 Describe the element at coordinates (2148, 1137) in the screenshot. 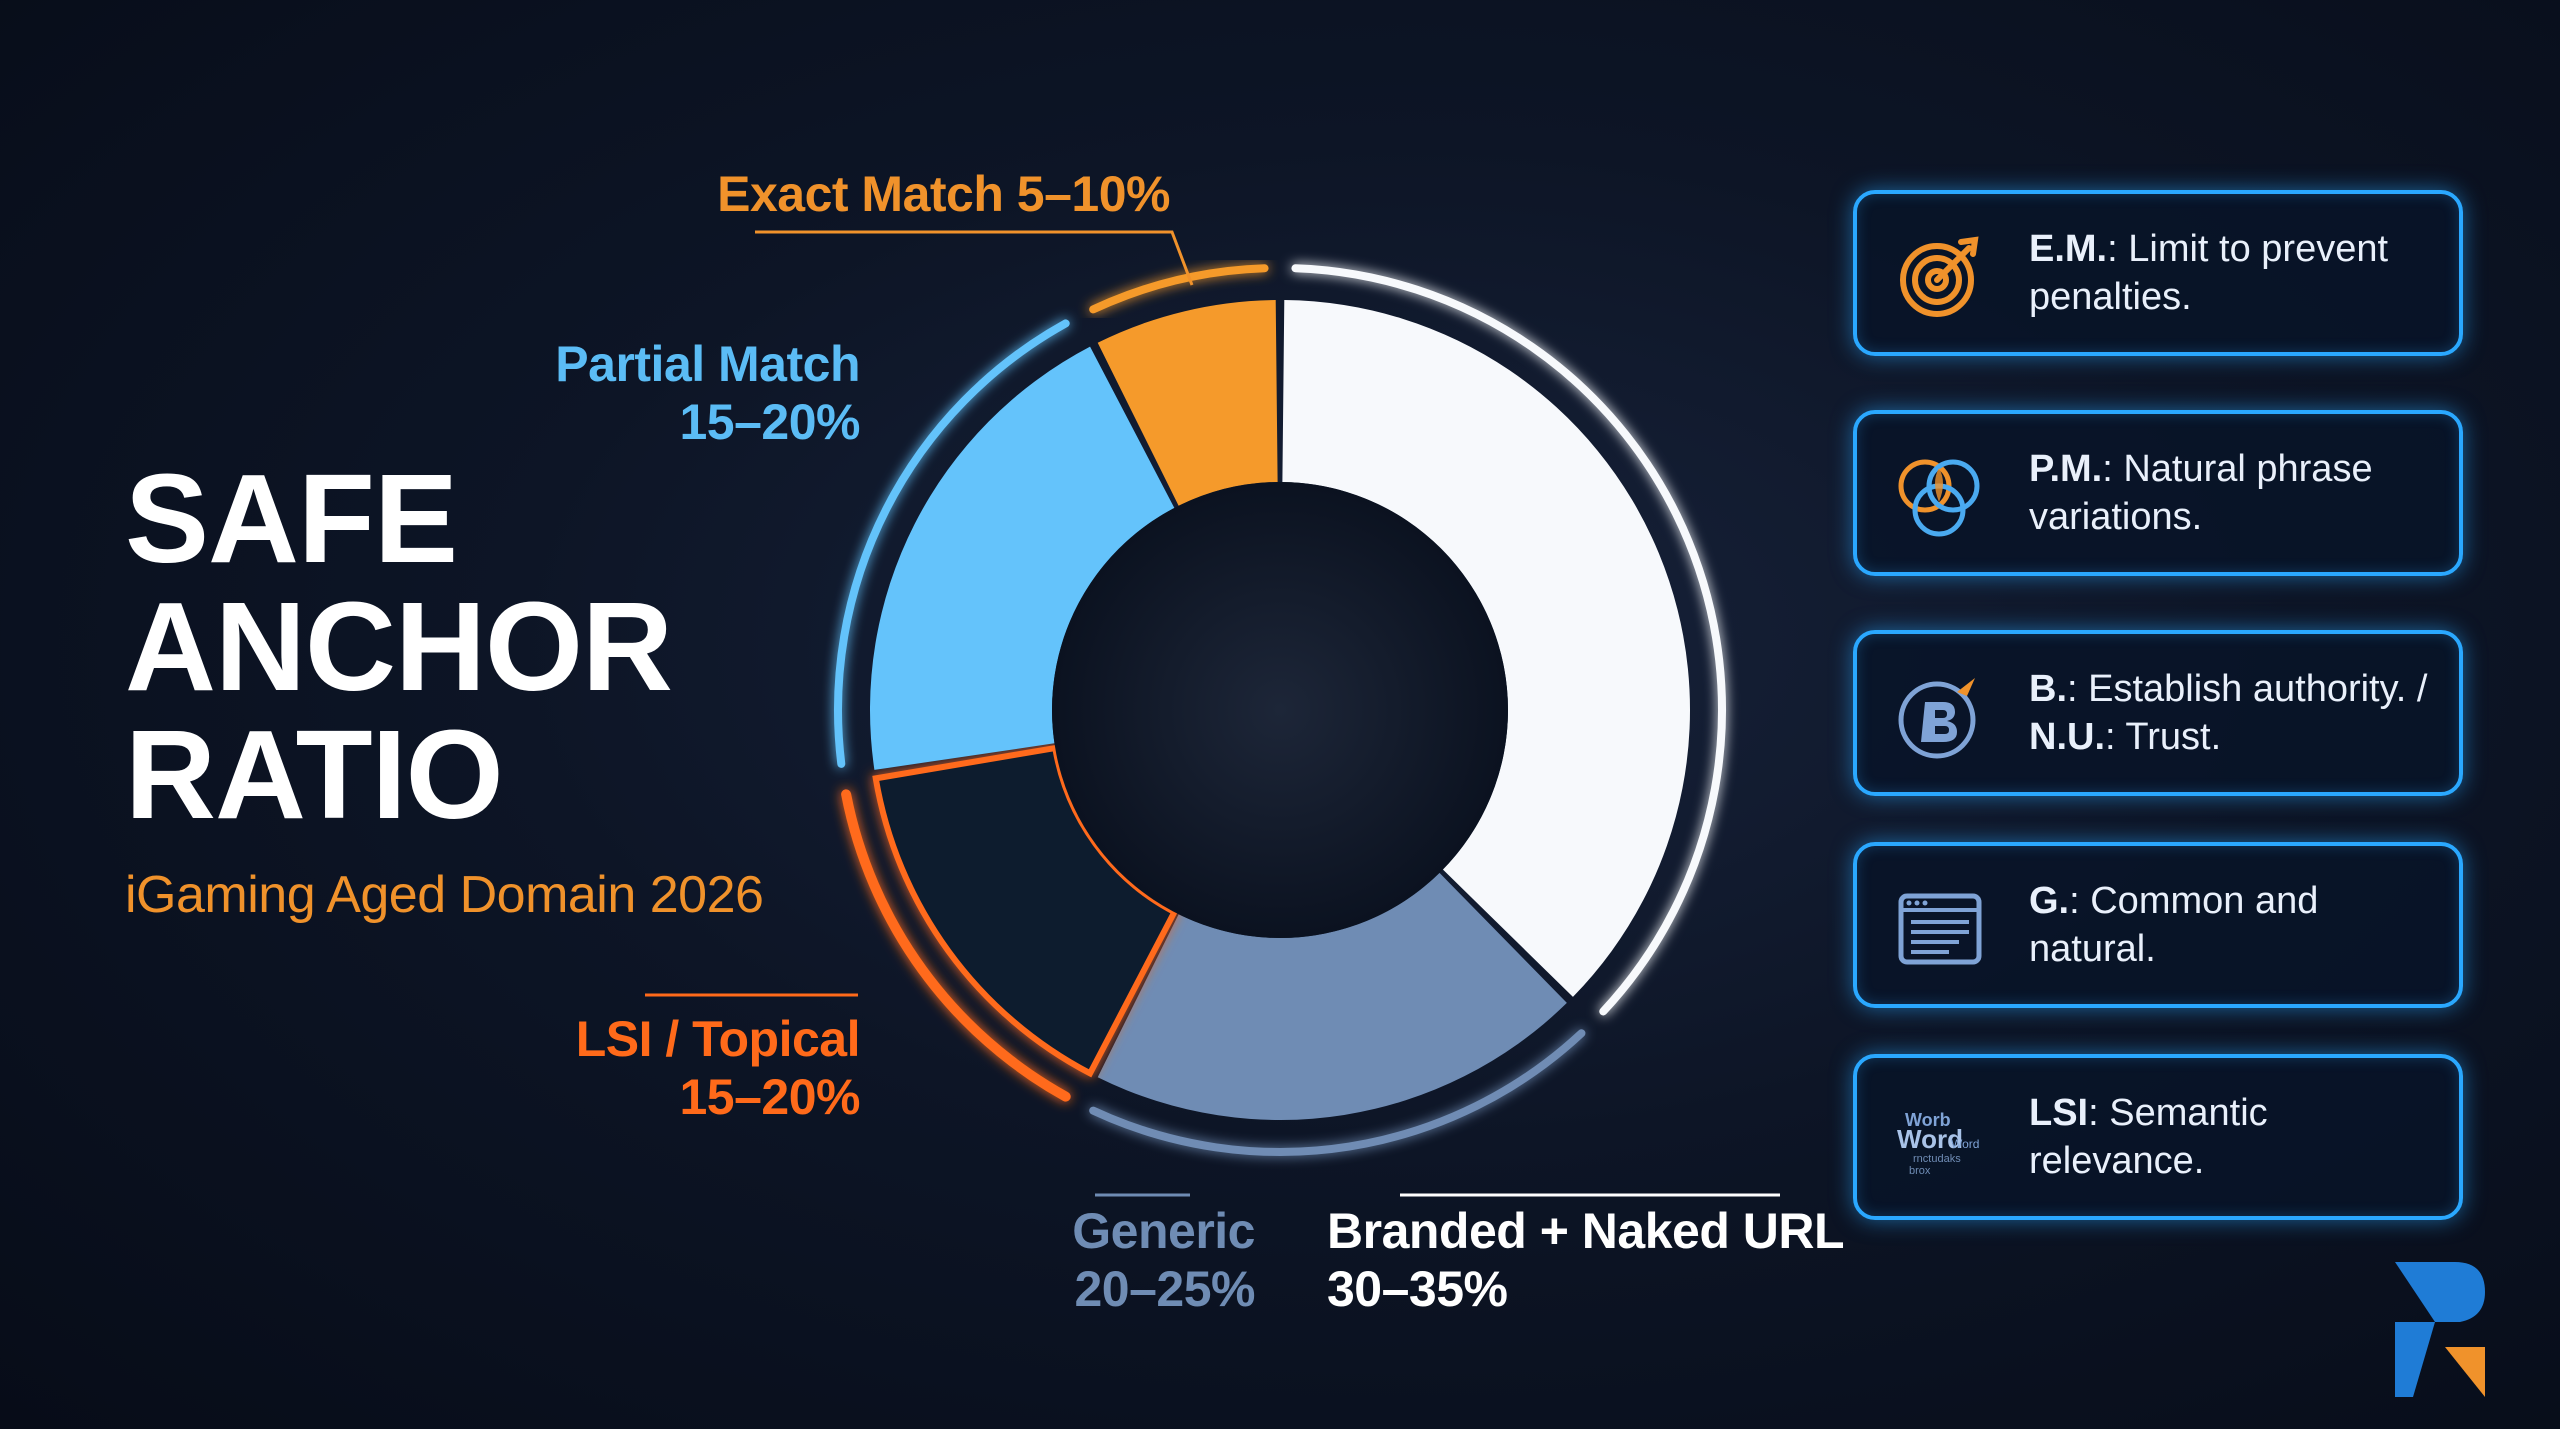

I see `card-description: : Semantic relevance.` at that location.